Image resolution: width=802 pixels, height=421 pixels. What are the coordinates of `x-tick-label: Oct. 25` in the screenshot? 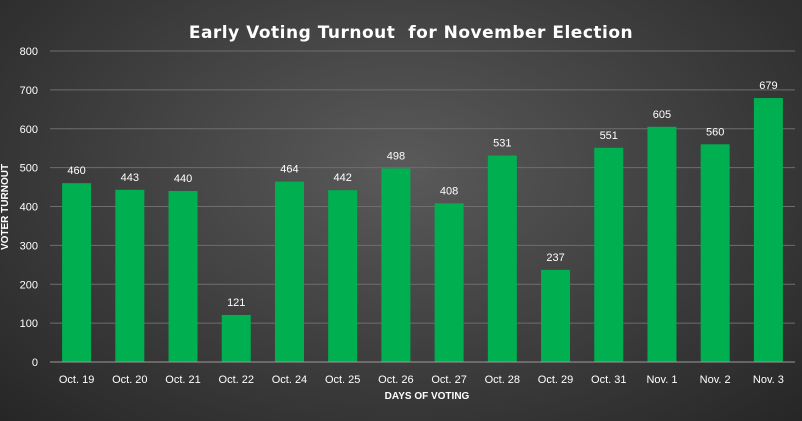 It's located at (342, 380).